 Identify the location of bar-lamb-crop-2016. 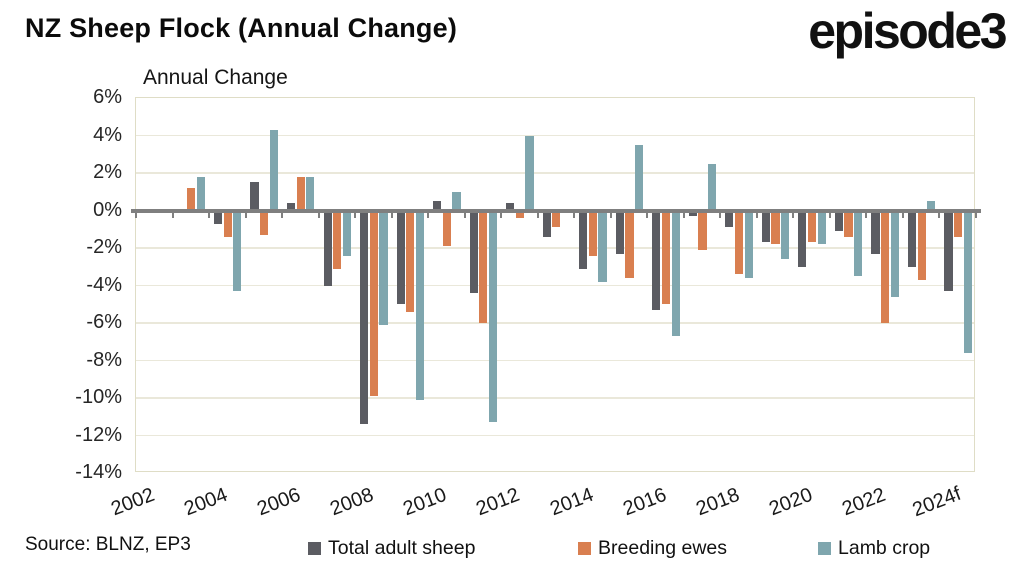
(675, 273).